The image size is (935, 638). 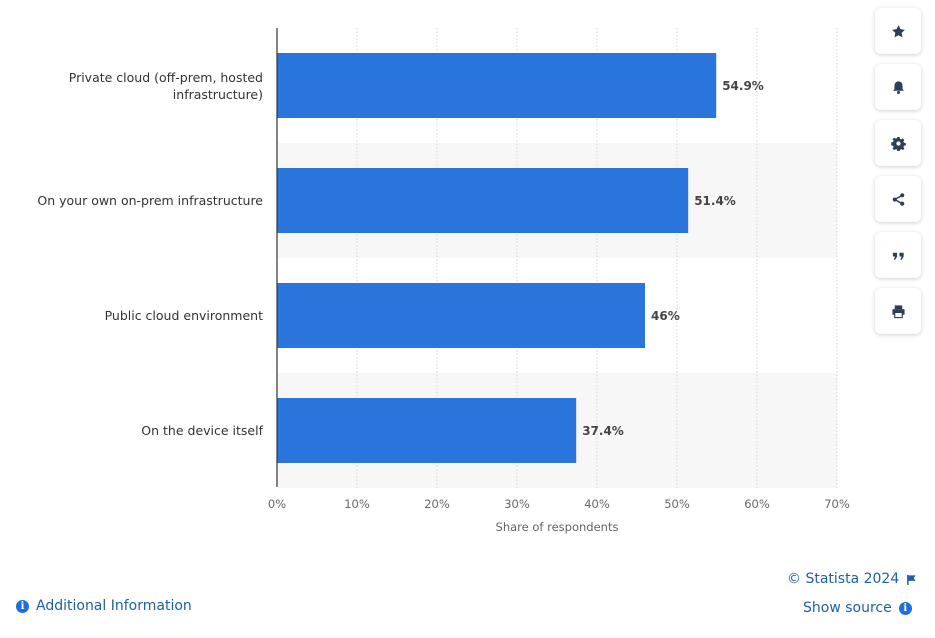 I want to click on quote-icon, so click(x=898, y=256).